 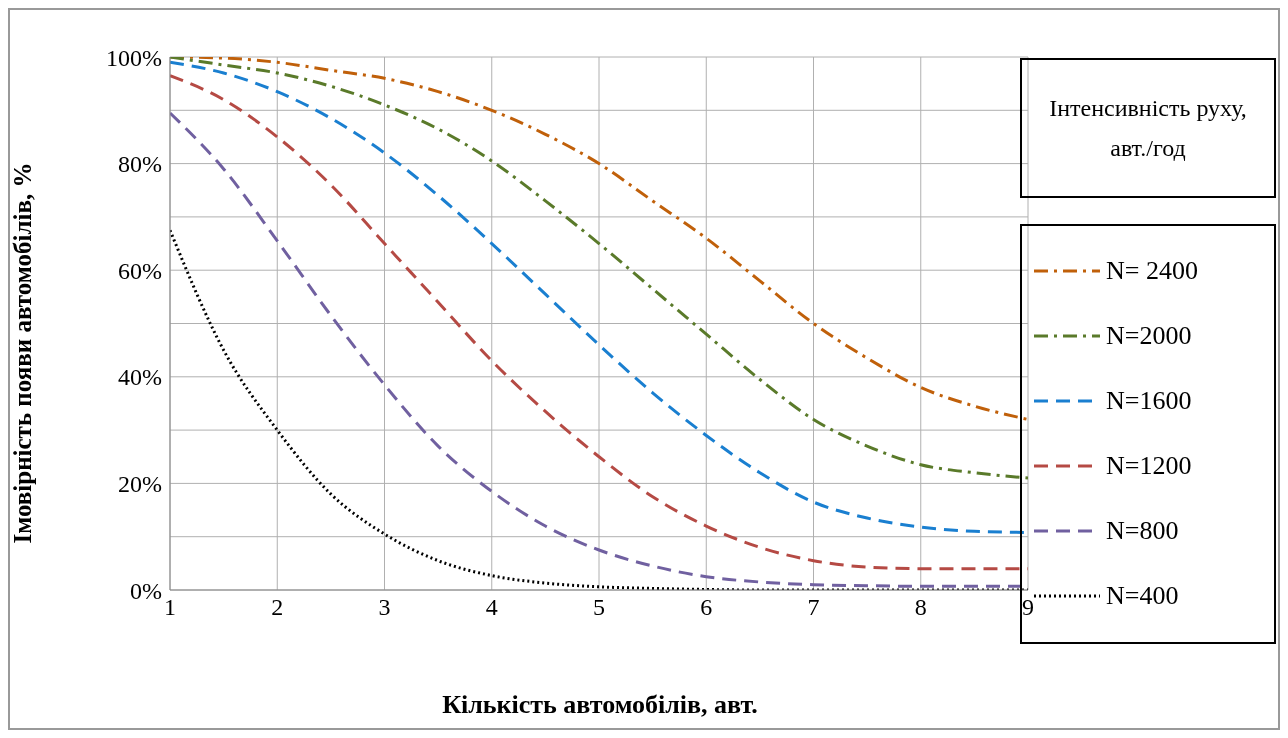 I want to click on x-tick-label: 7, so click(x=813, y=607).